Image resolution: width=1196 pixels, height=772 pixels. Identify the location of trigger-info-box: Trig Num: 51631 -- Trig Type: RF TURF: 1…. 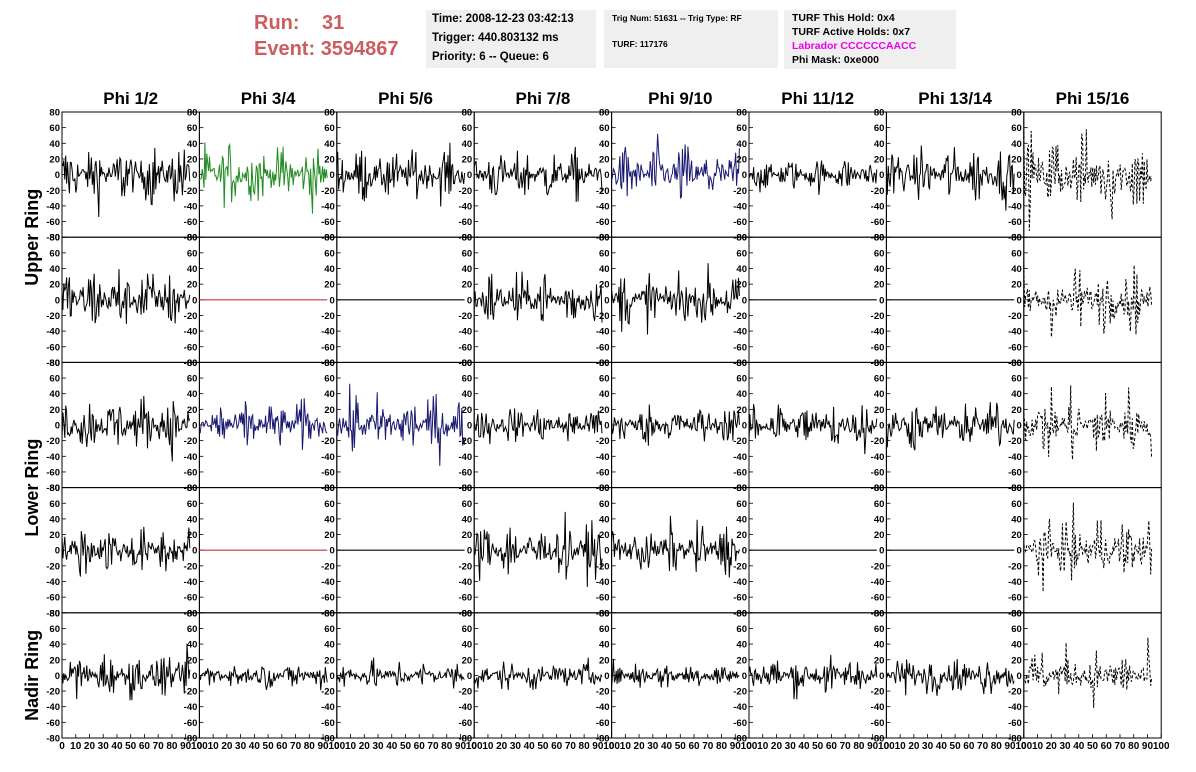
(691, 39).